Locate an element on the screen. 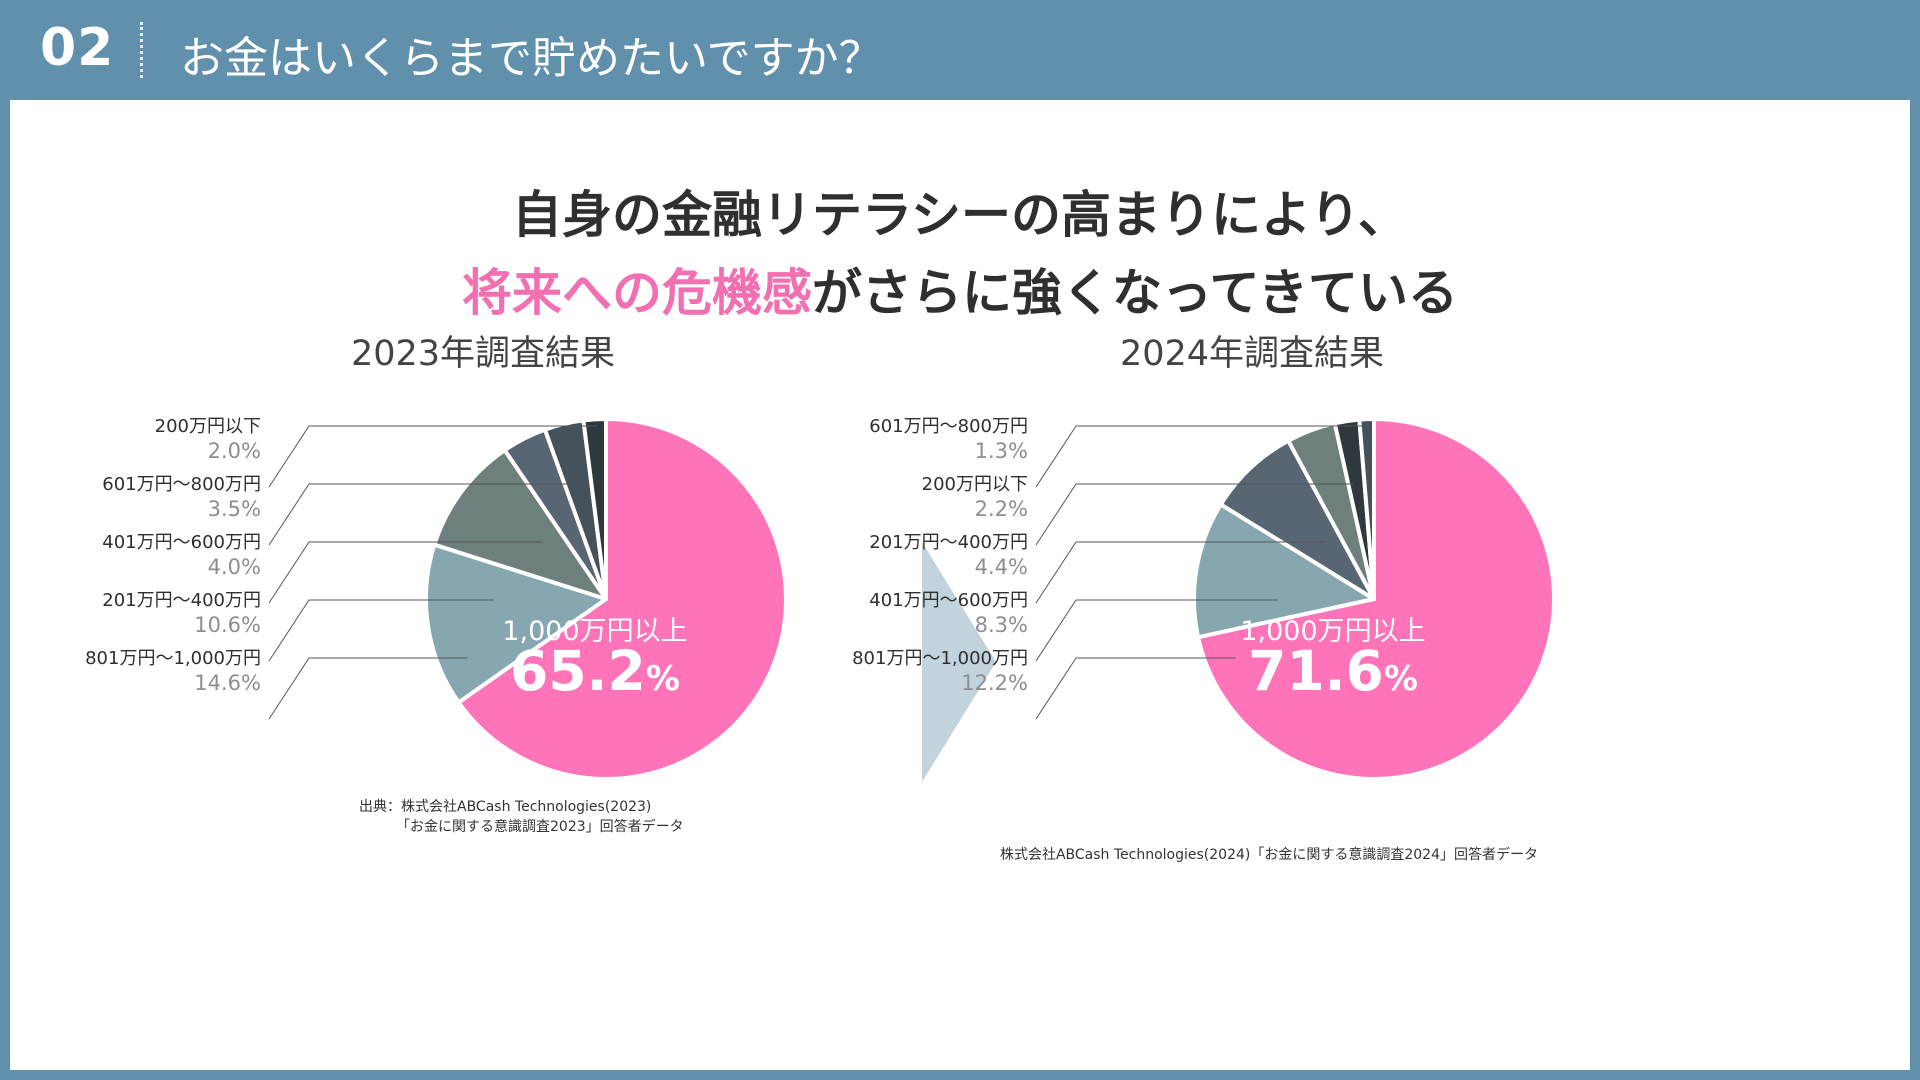  header-divider is located at coordinates (141, 50).